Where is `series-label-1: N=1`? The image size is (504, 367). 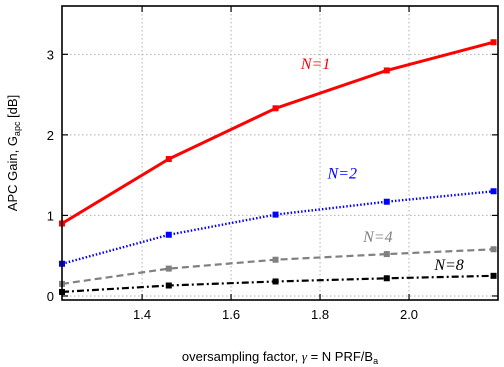 series-label-1: N=1 is located at coordinates (315, 64).